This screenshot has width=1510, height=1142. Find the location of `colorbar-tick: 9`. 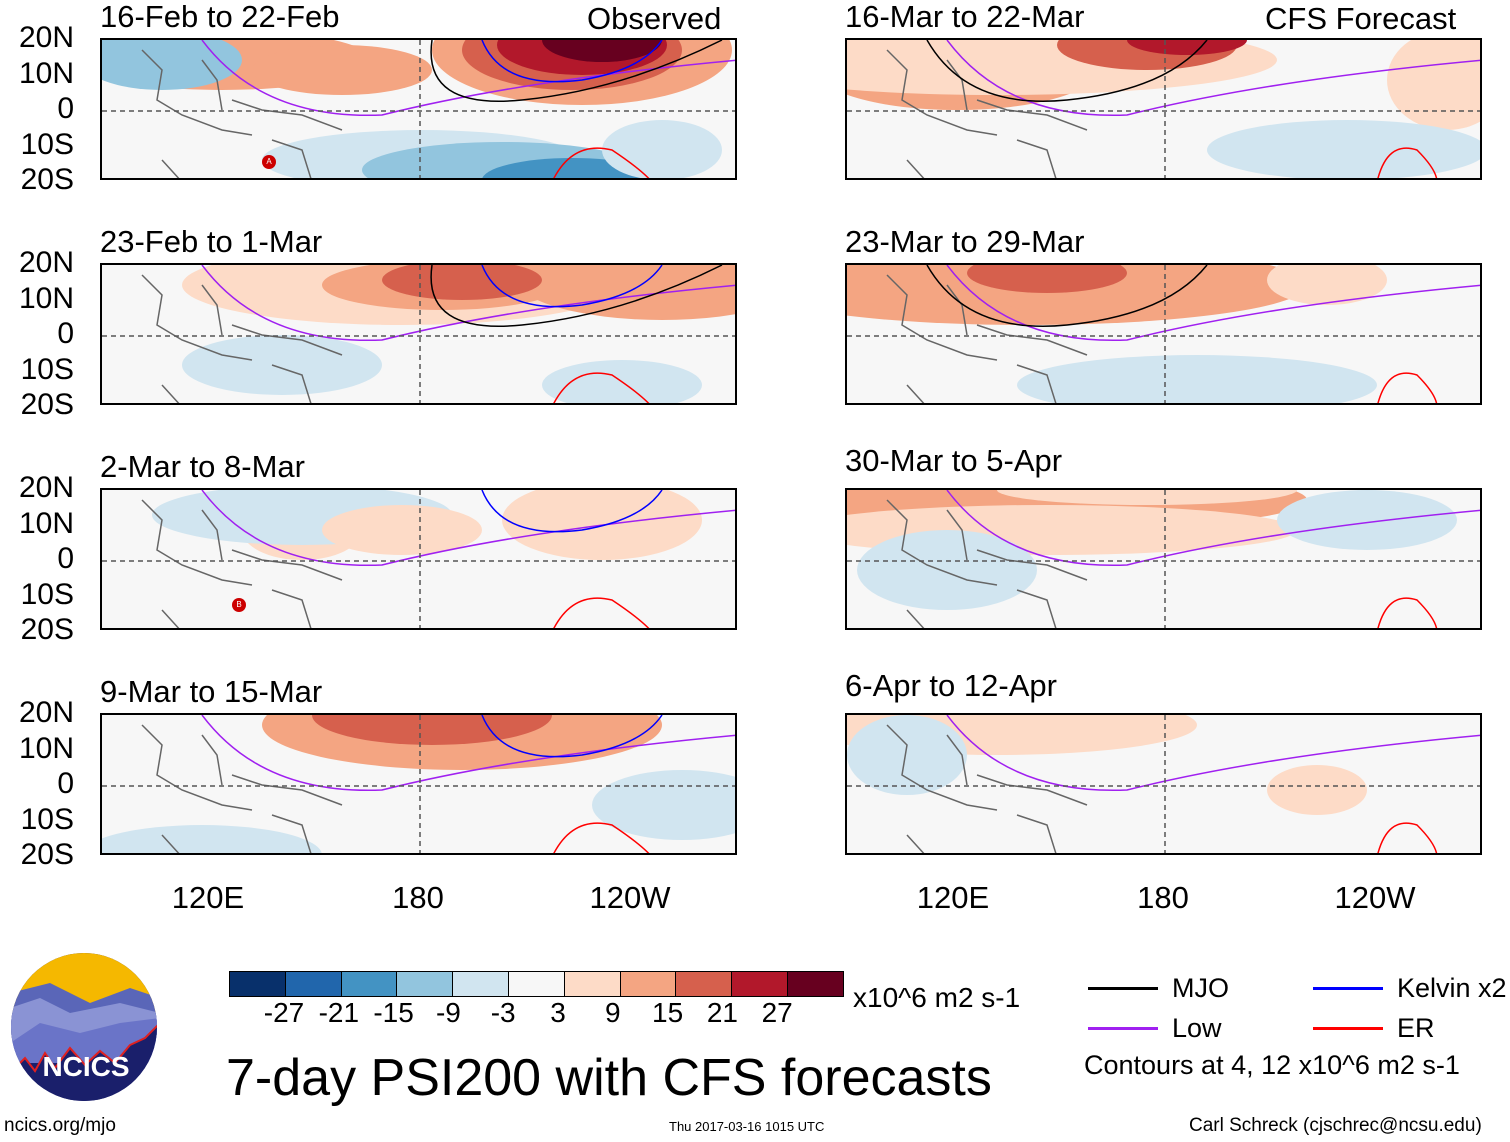

colorbar-tick: 9 is located at coordinates (613, 1012).